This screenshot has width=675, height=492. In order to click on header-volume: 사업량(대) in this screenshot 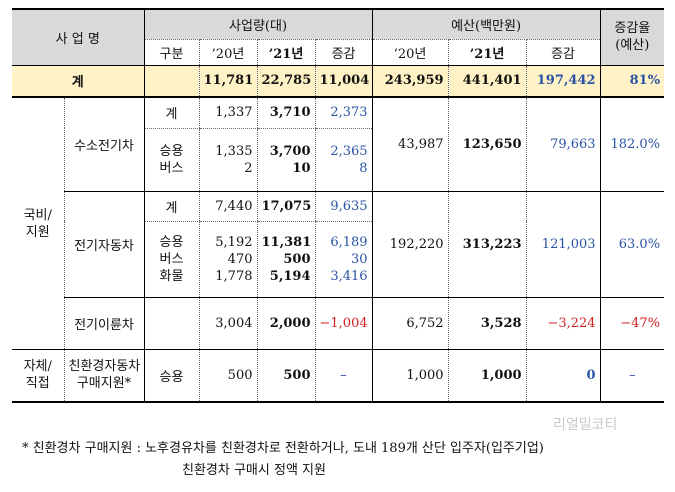, I will do `click(258, 23)`.